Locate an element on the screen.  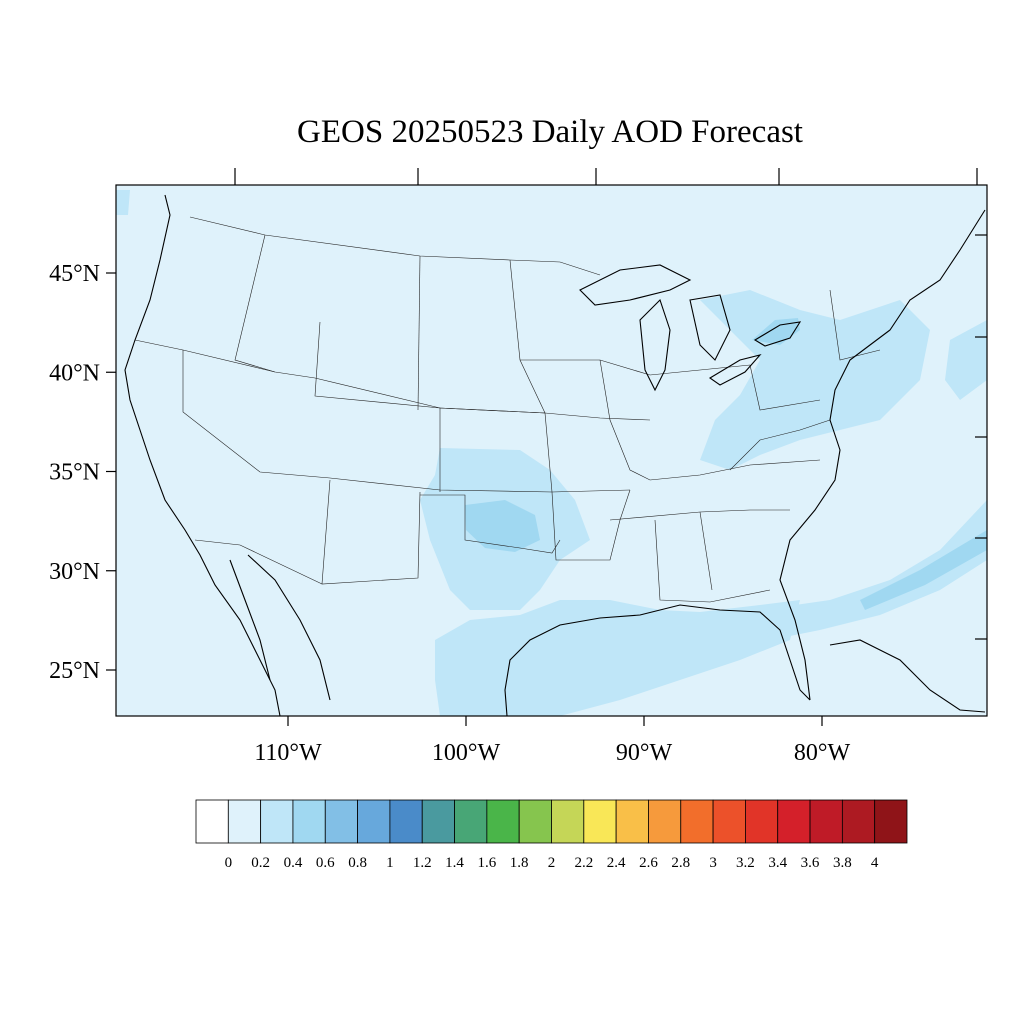
colorbar-tick-label: 2.4 is located at coordinates (616, 863).